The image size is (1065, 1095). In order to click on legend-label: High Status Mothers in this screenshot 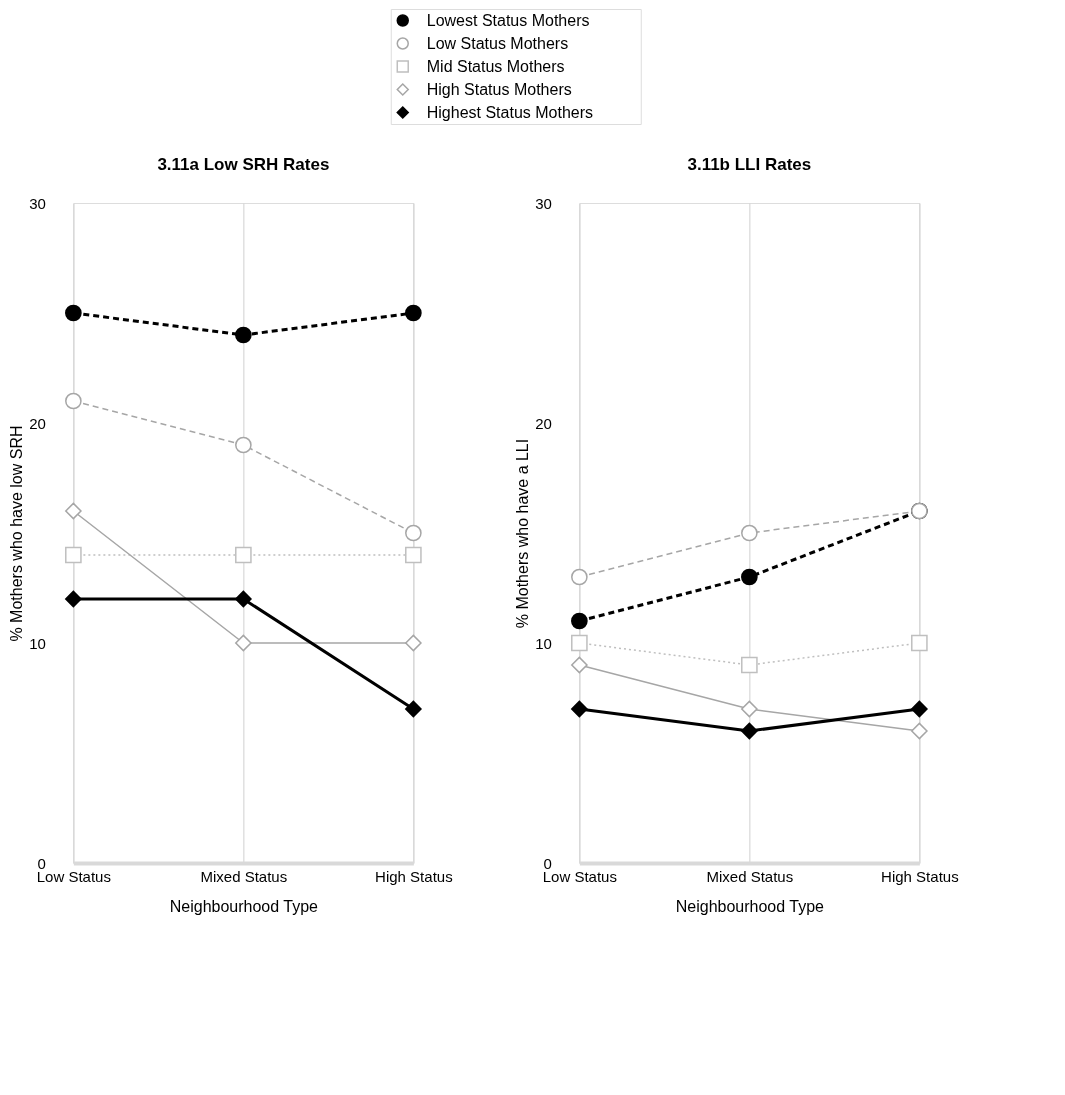, I will do `click(499, 89)`.